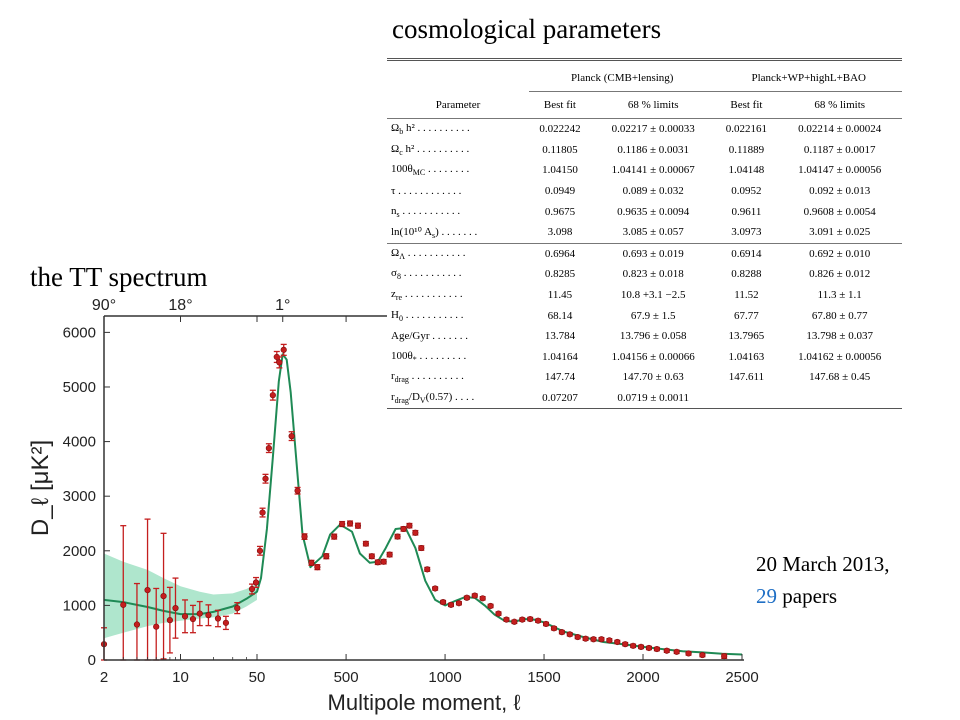 This screenshot has height=720, width=960. What do you see at coordinates (823, 596) in the screenshot?
I see `papers-line: 29 papers` at bounding box center [823, 596].